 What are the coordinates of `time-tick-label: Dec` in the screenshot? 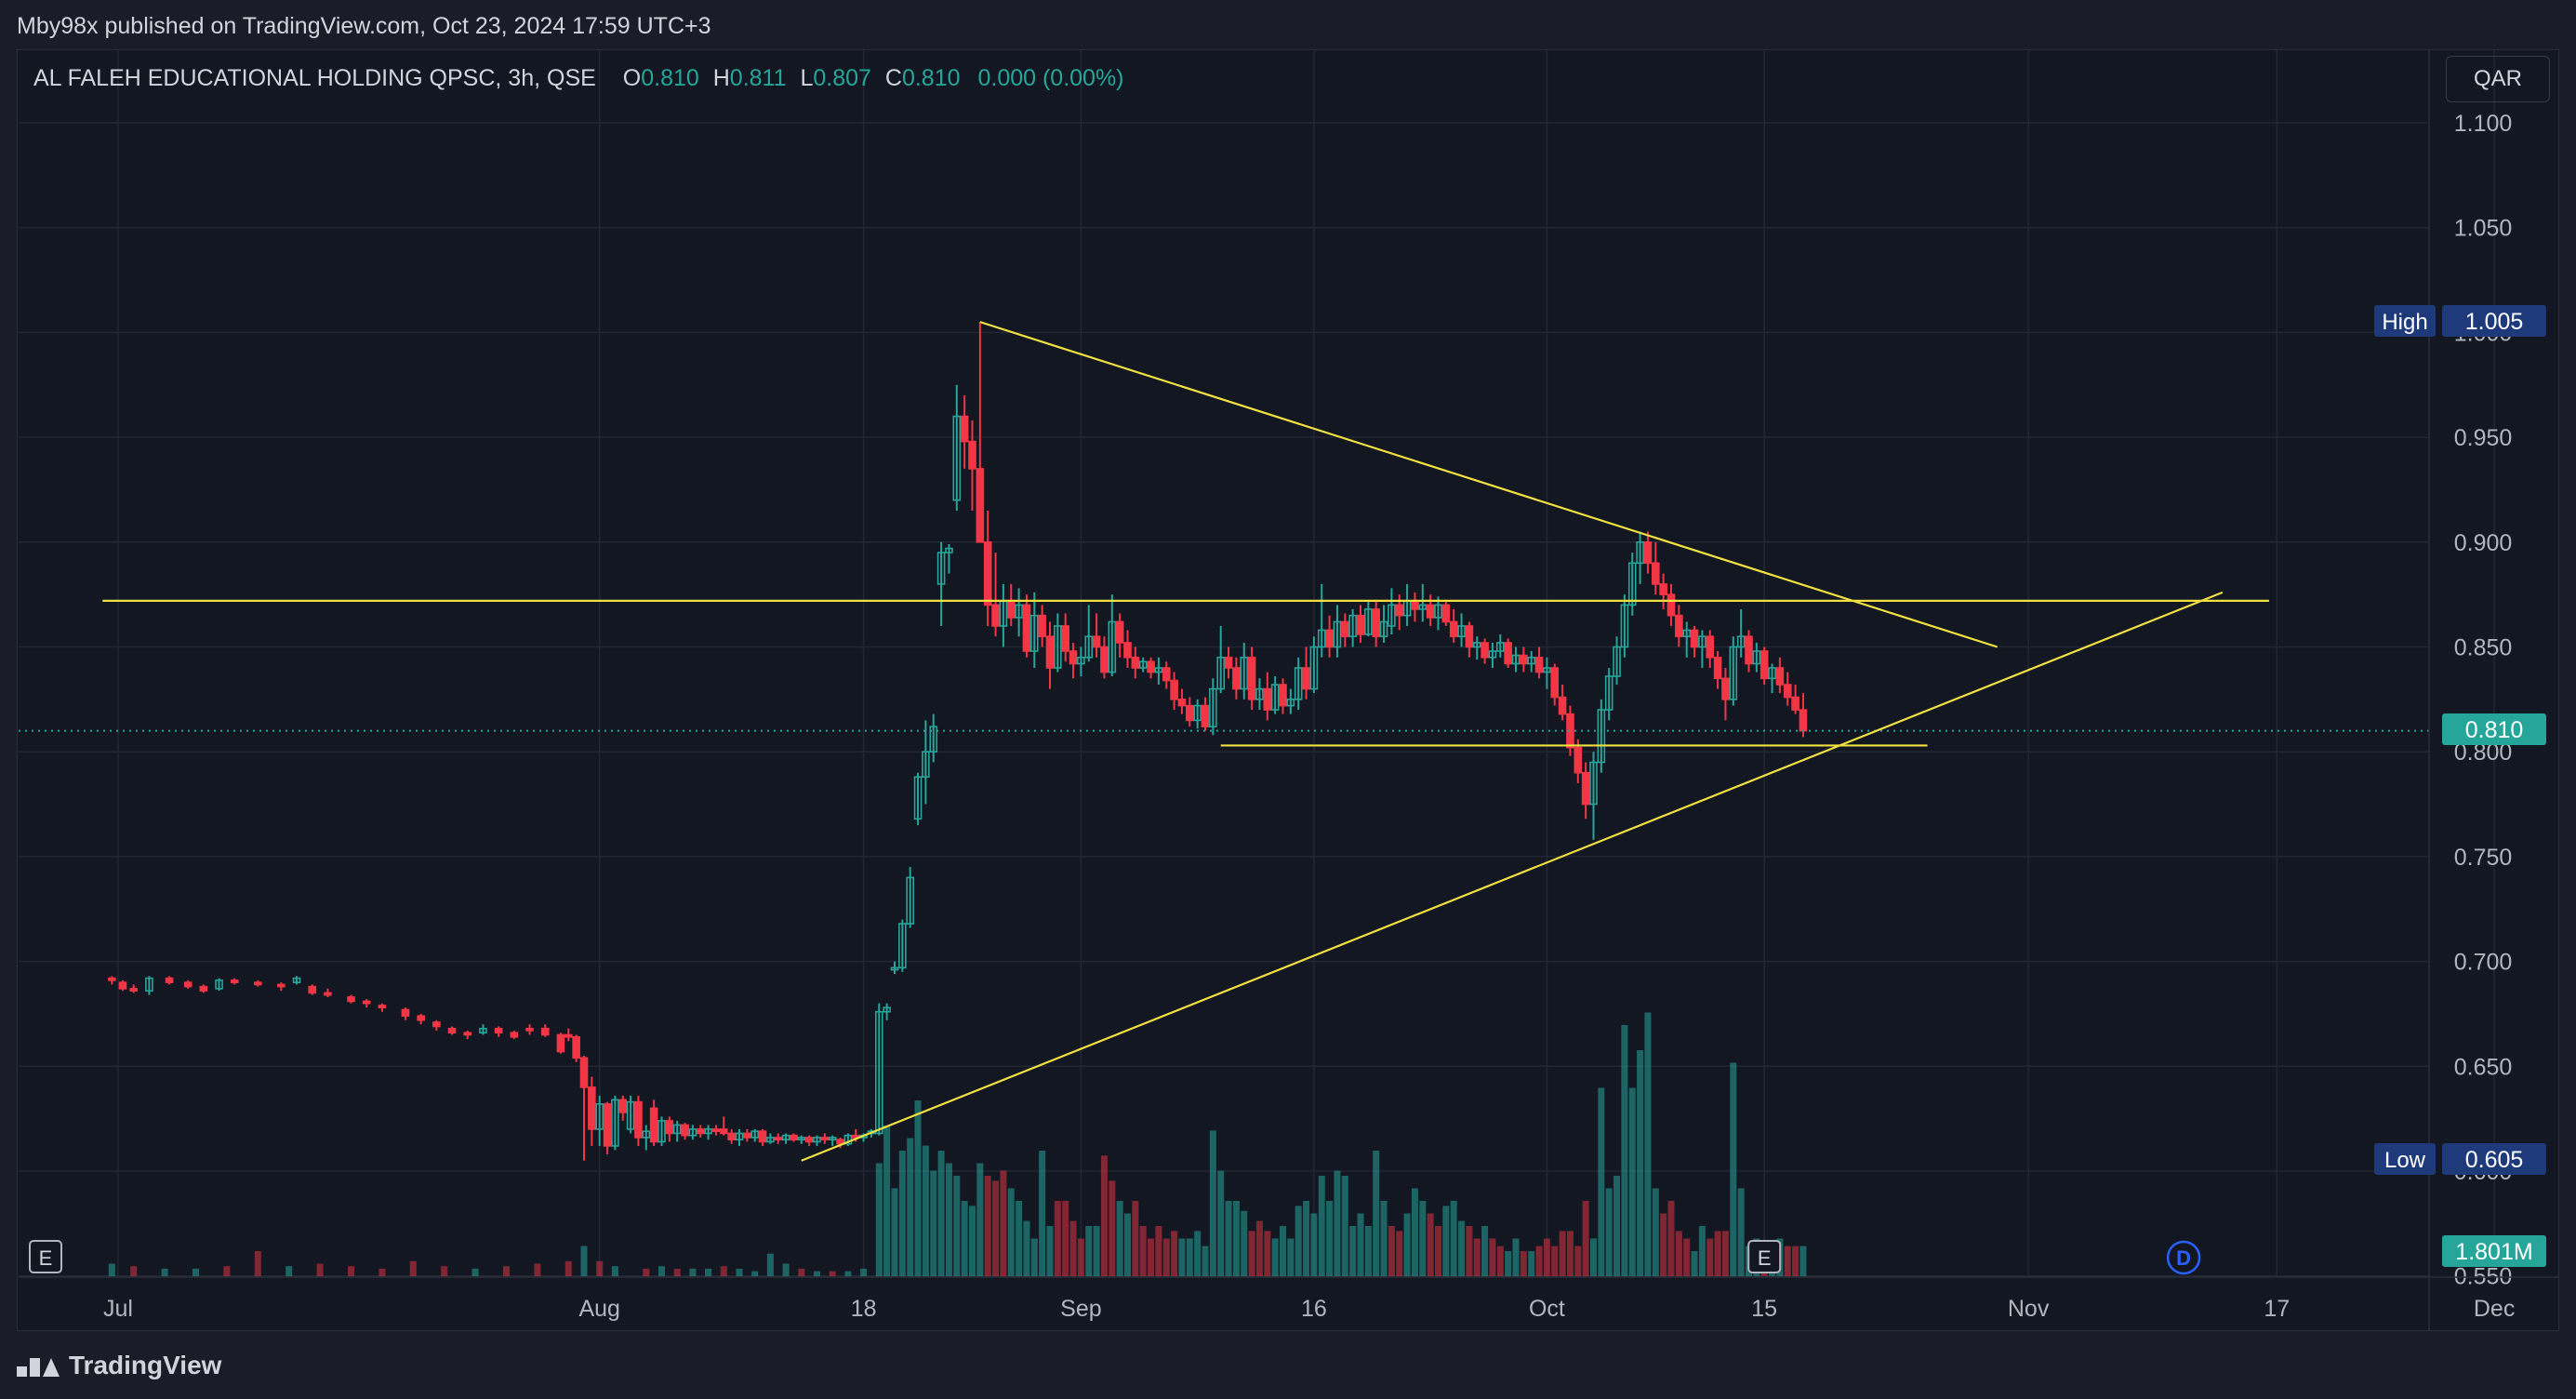 It's located at (2494, 1309).